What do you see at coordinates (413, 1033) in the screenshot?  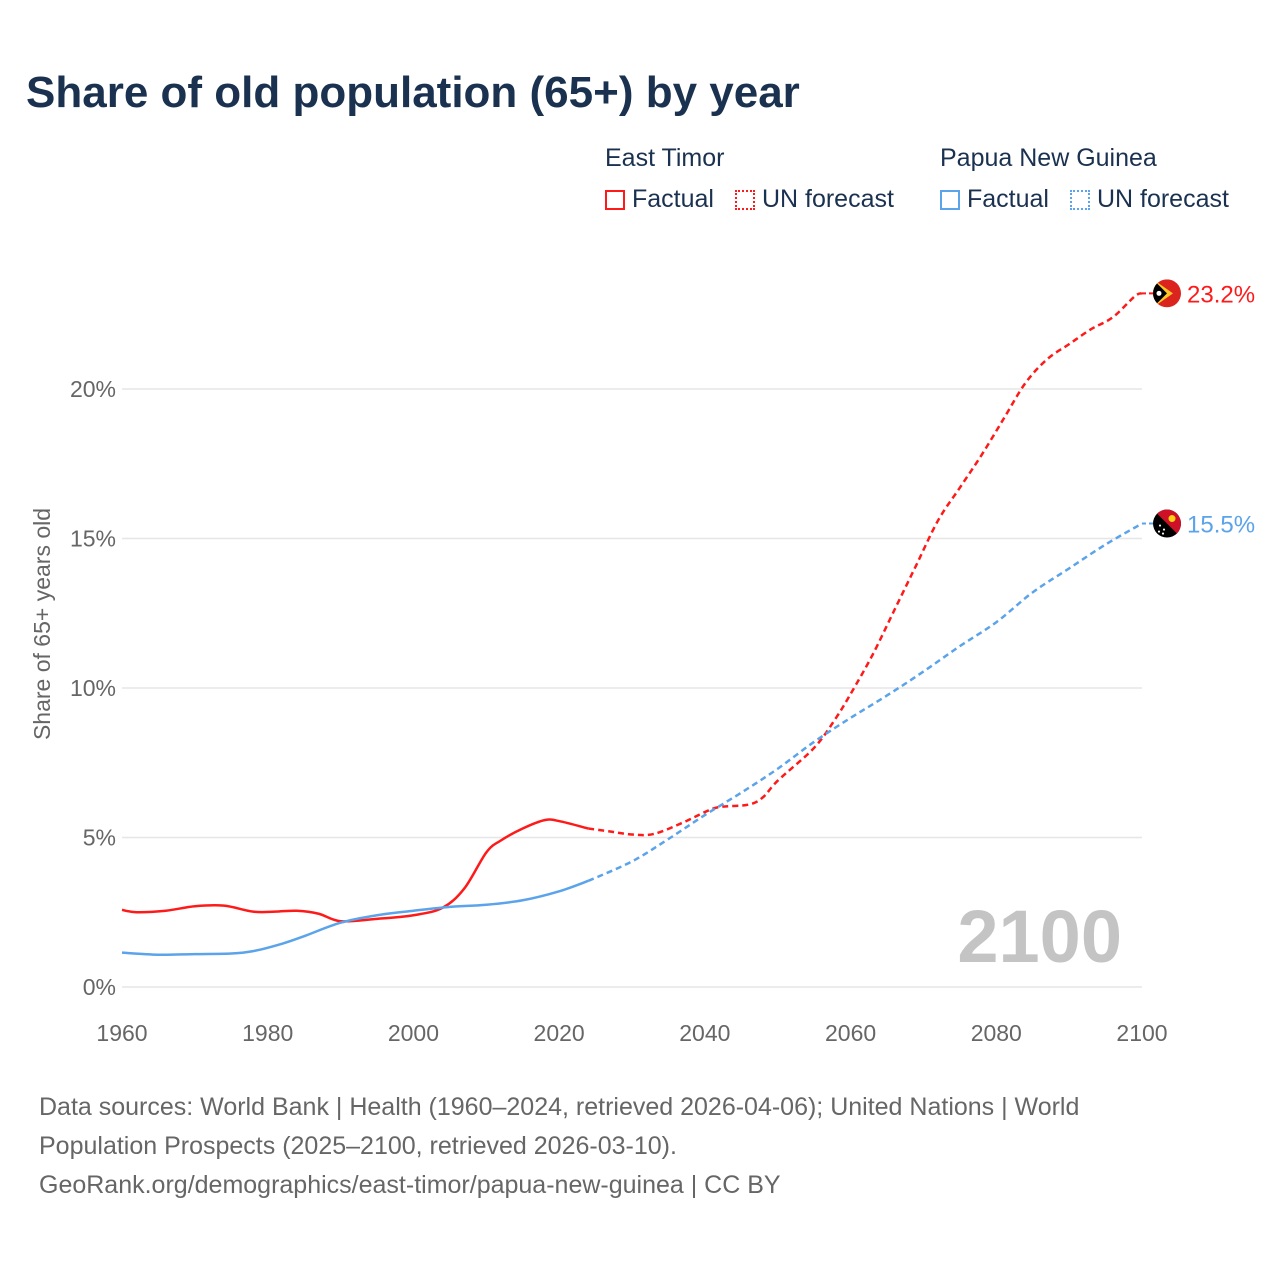 I see `x-tick-label: 2000` at bounding box center [413, 1033].